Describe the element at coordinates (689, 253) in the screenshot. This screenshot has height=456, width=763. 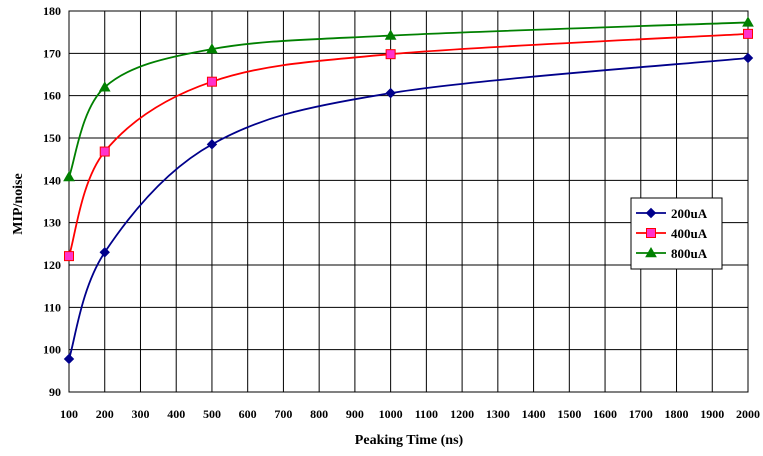
I see `legend-label: 800uA` at that location.